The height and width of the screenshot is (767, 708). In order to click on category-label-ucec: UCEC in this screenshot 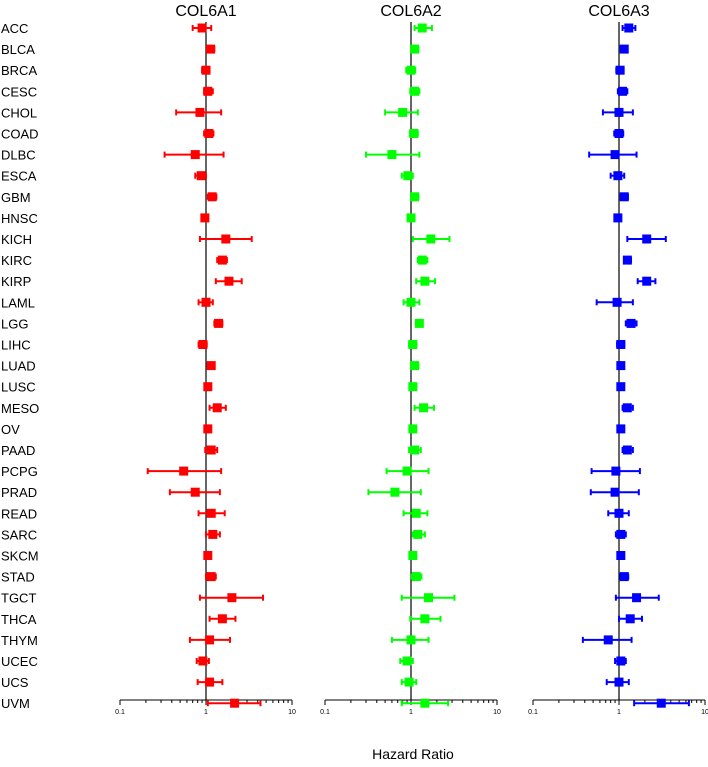, I will do `click(19, 661)`.